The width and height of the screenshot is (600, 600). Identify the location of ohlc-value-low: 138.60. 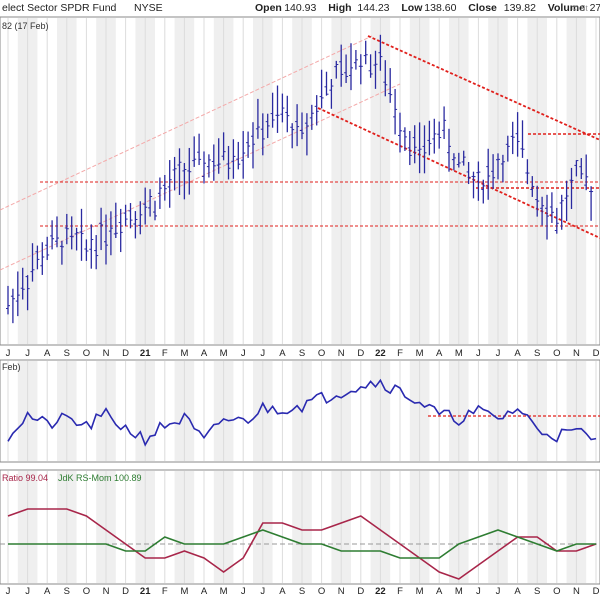
(440, 8).